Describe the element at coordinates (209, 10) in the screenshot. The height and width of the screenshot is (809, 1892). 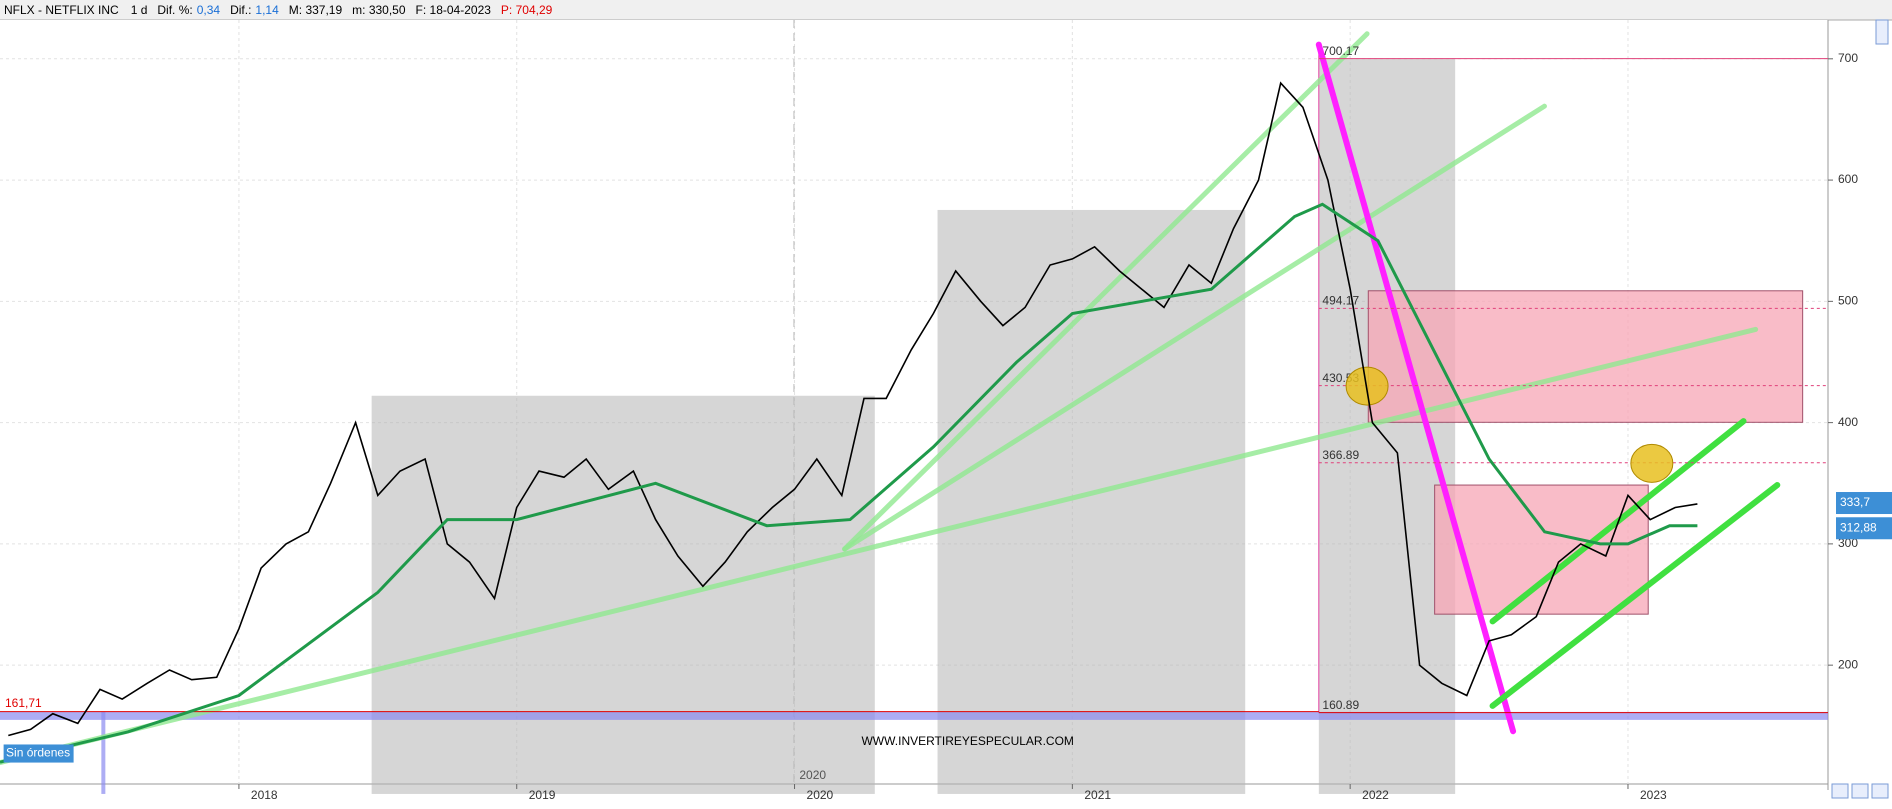
I see `header-item: 0,34` at that location.